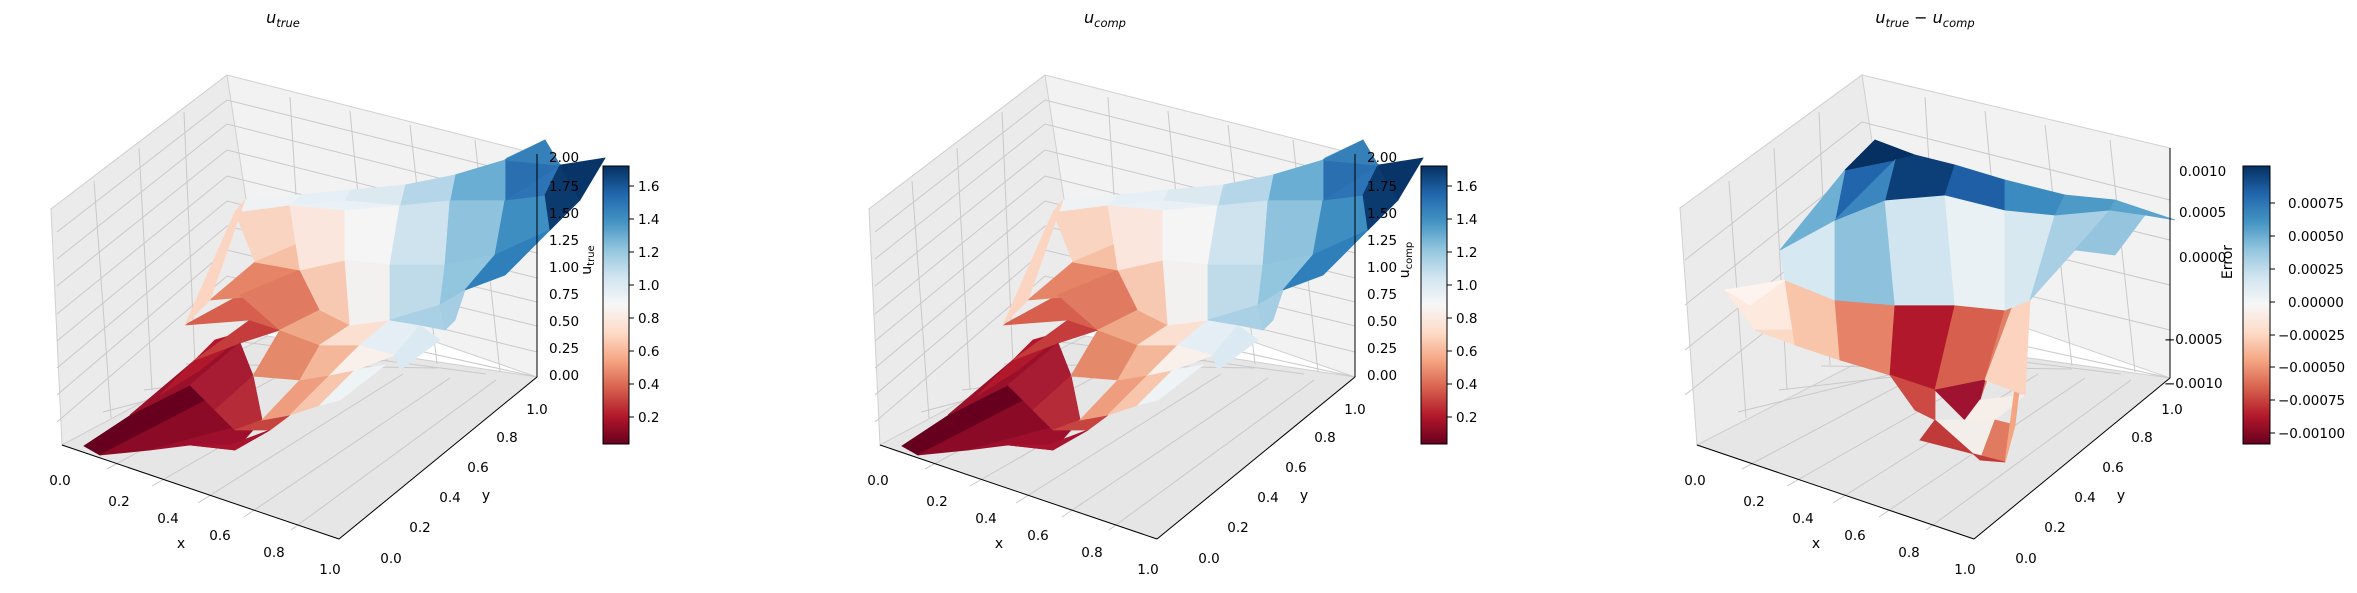 This screenshot has width=2357, height=593. What do you see at coordinates (2228, 262) in the screenshot?
I see `z-axis-label: Error` at bounding box center [2228, 262].